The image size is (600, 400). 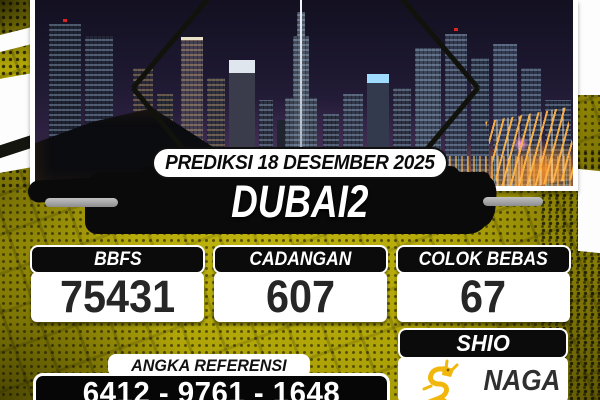 What do you see at coordinates (521, 381) in the screenshot?
I see `shio-value: NAGA` at bounding box center [521, 381].